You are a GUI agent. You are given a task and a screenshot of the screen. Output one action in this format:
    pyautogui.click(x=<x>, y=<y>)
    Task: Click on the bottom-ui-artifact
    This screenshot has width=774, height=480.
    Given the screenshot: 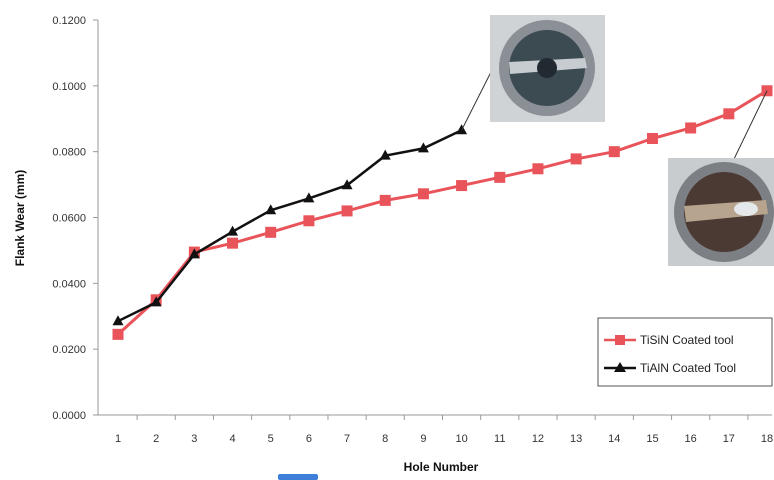 What is the action you would take?
    pyautogui.click(x=298, y=477)
    